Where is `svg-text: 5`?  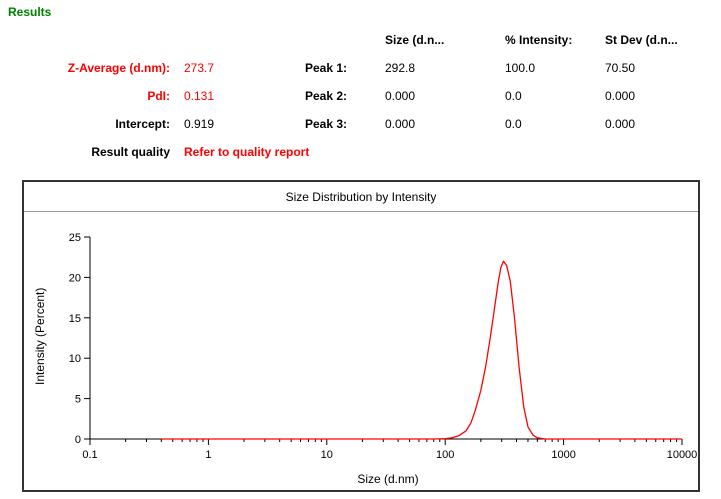 svg-text: 5 is located at coordinates (78, 400).